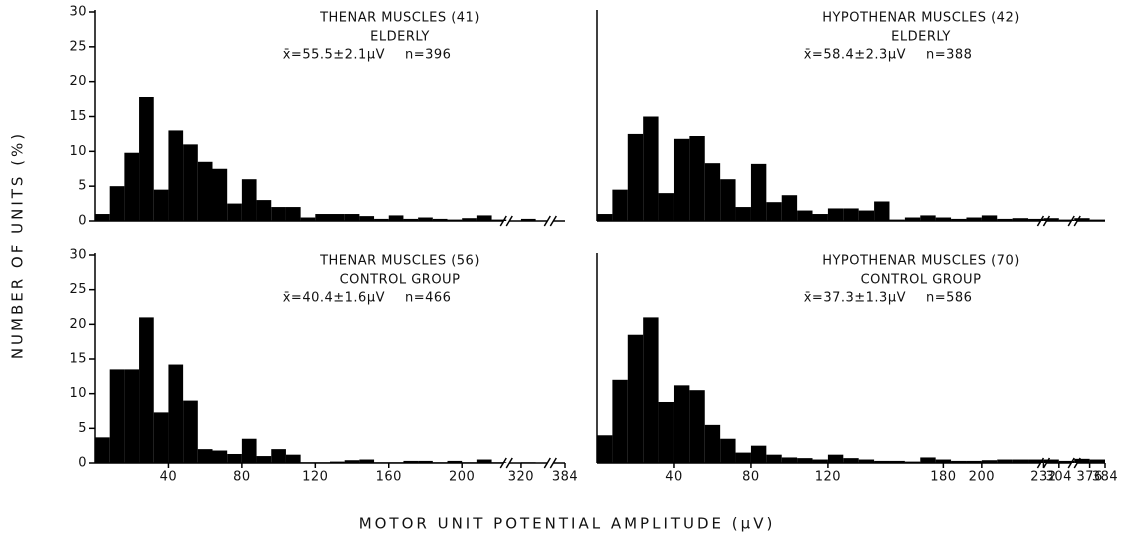 This screenshot has height=539, width=1134. Describe the element at coordinates (169, 477) in the screenshot. I see `x-tick-label: 40` at that location.